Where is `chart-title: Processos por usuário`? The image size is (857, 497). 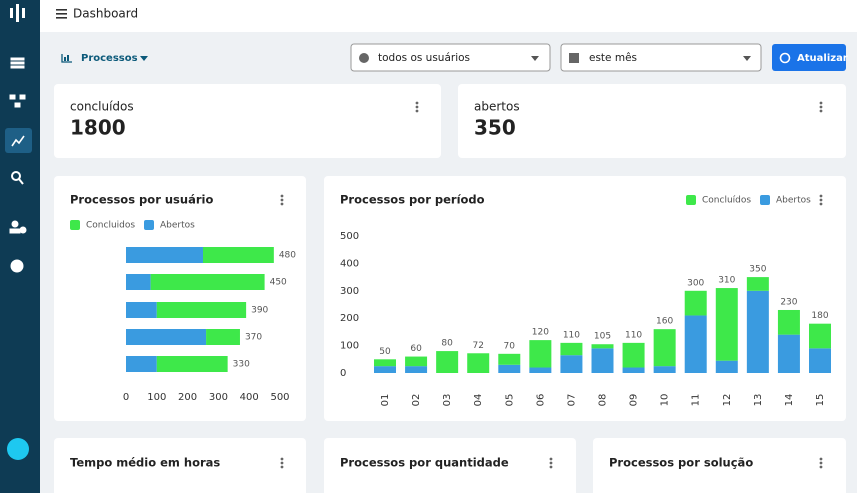
chart-title: Processos por usuário is located at coordinates (141, 200).